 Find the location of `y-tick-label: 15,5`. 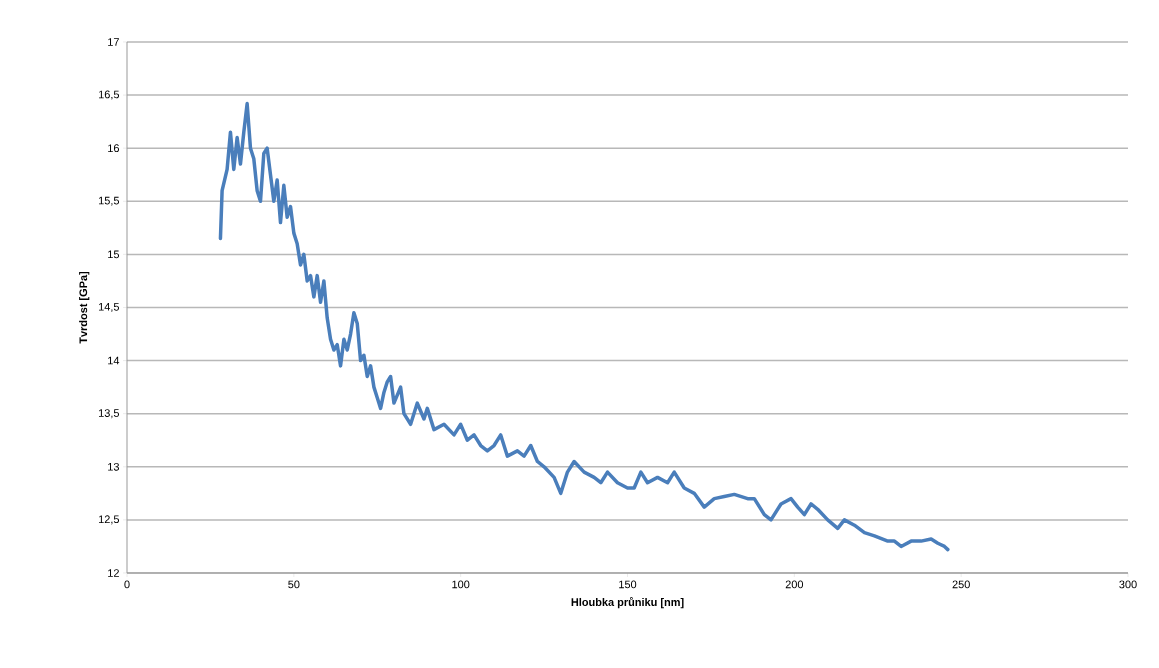

y-tick-label: 15,5 is located at coordinates (109, 201).